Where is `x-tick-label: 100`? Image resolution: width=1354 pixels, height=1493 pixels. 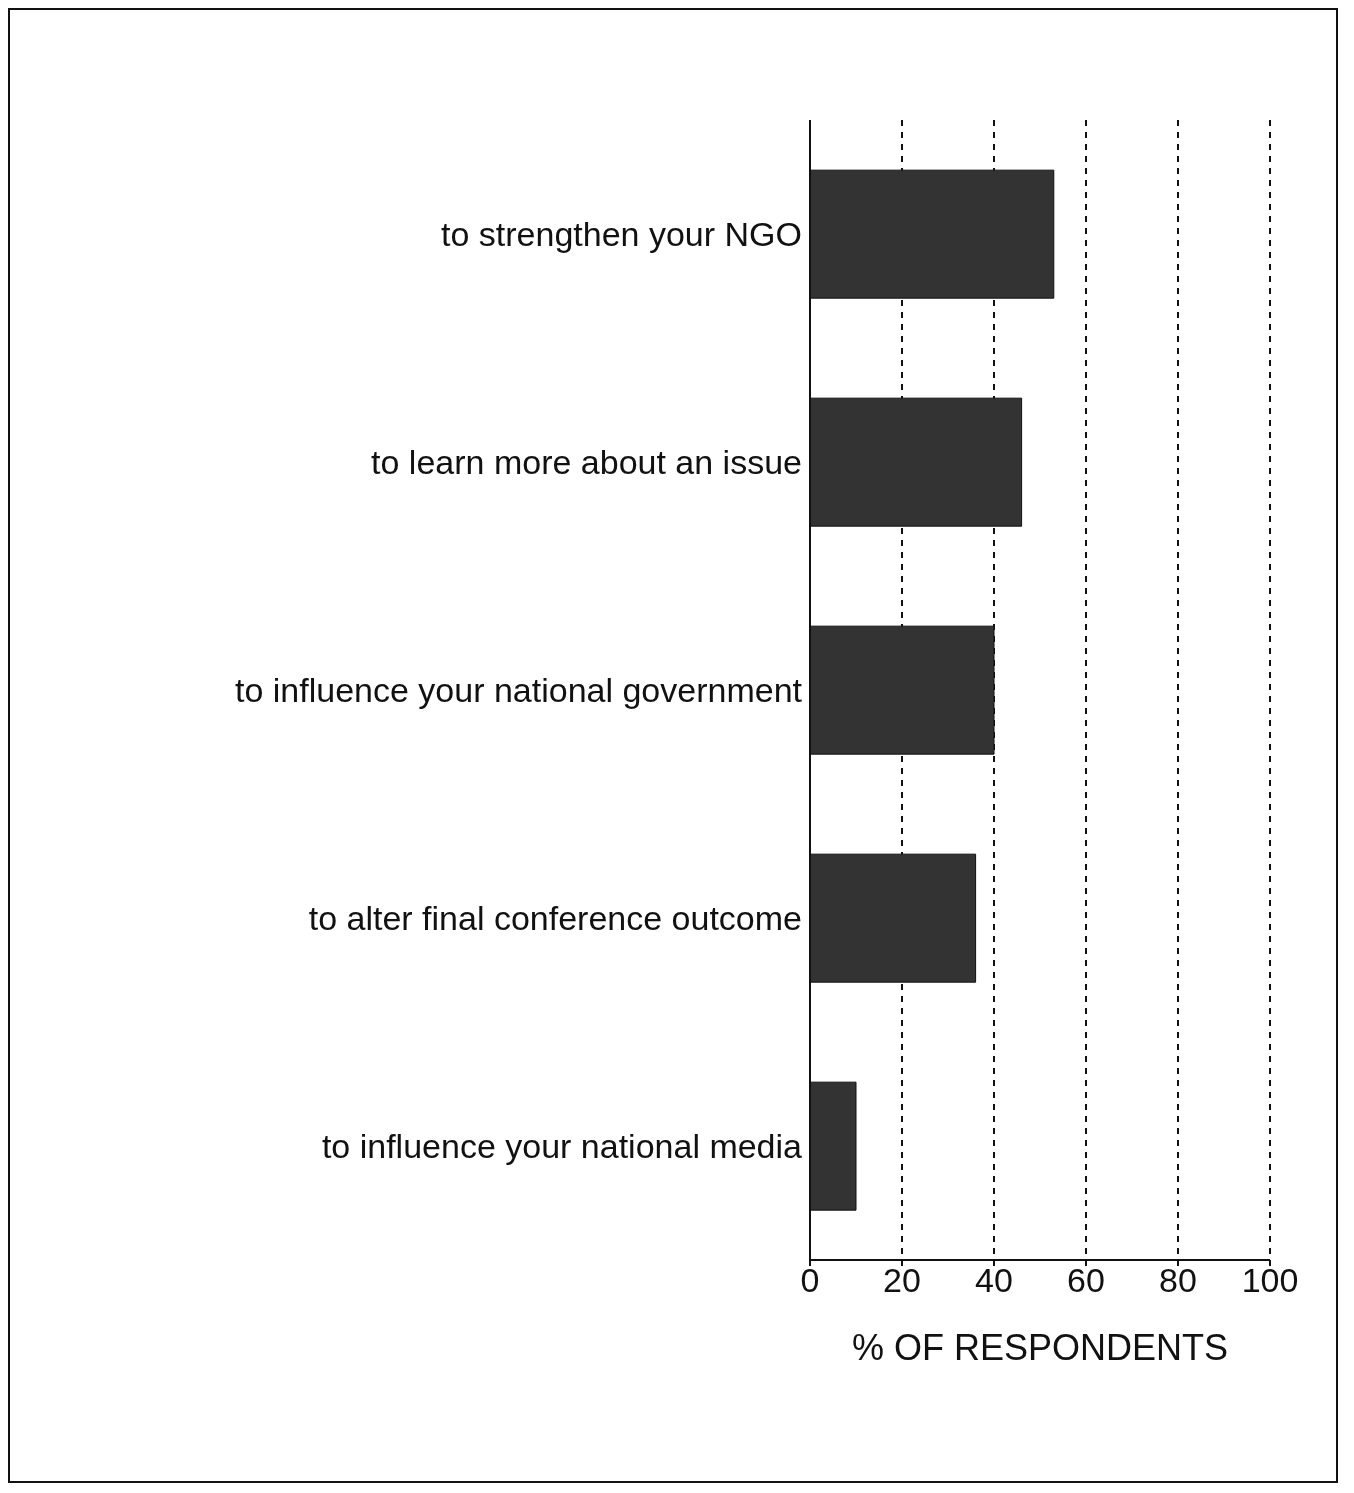 x-tick-label: 100 is located at coordinates (1270, 1280).